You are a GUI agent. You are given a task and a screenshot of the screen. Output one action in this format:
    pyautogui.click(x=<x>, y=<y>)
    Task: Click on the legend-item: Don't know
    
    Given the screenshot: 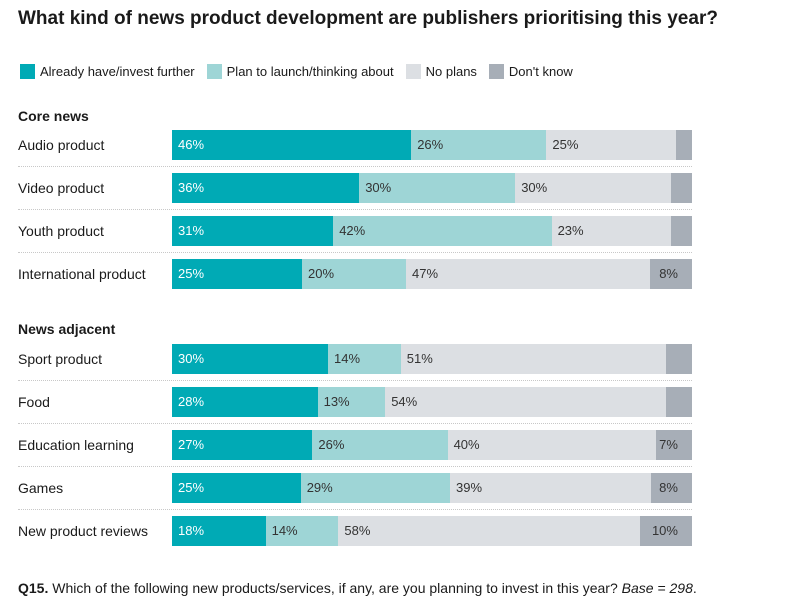 What is the action you would take?
    pyautogui.click(x=530, y=71)
    